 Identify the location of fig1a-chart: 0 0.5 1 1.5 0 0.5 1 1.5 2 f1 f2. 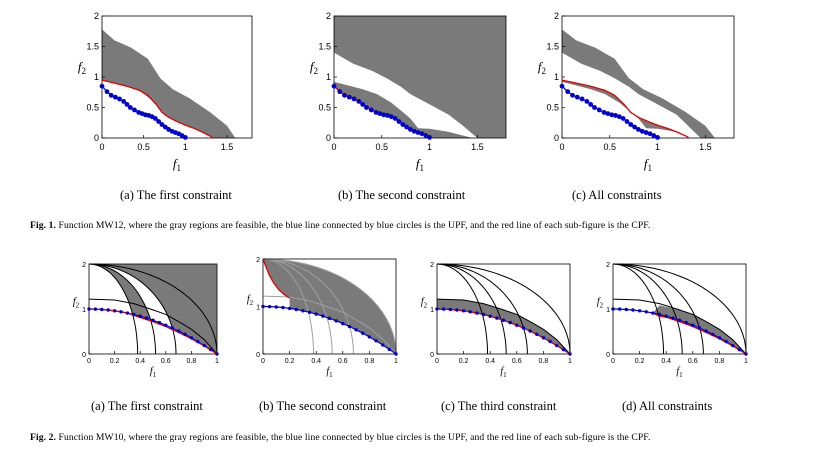
(165, 92).